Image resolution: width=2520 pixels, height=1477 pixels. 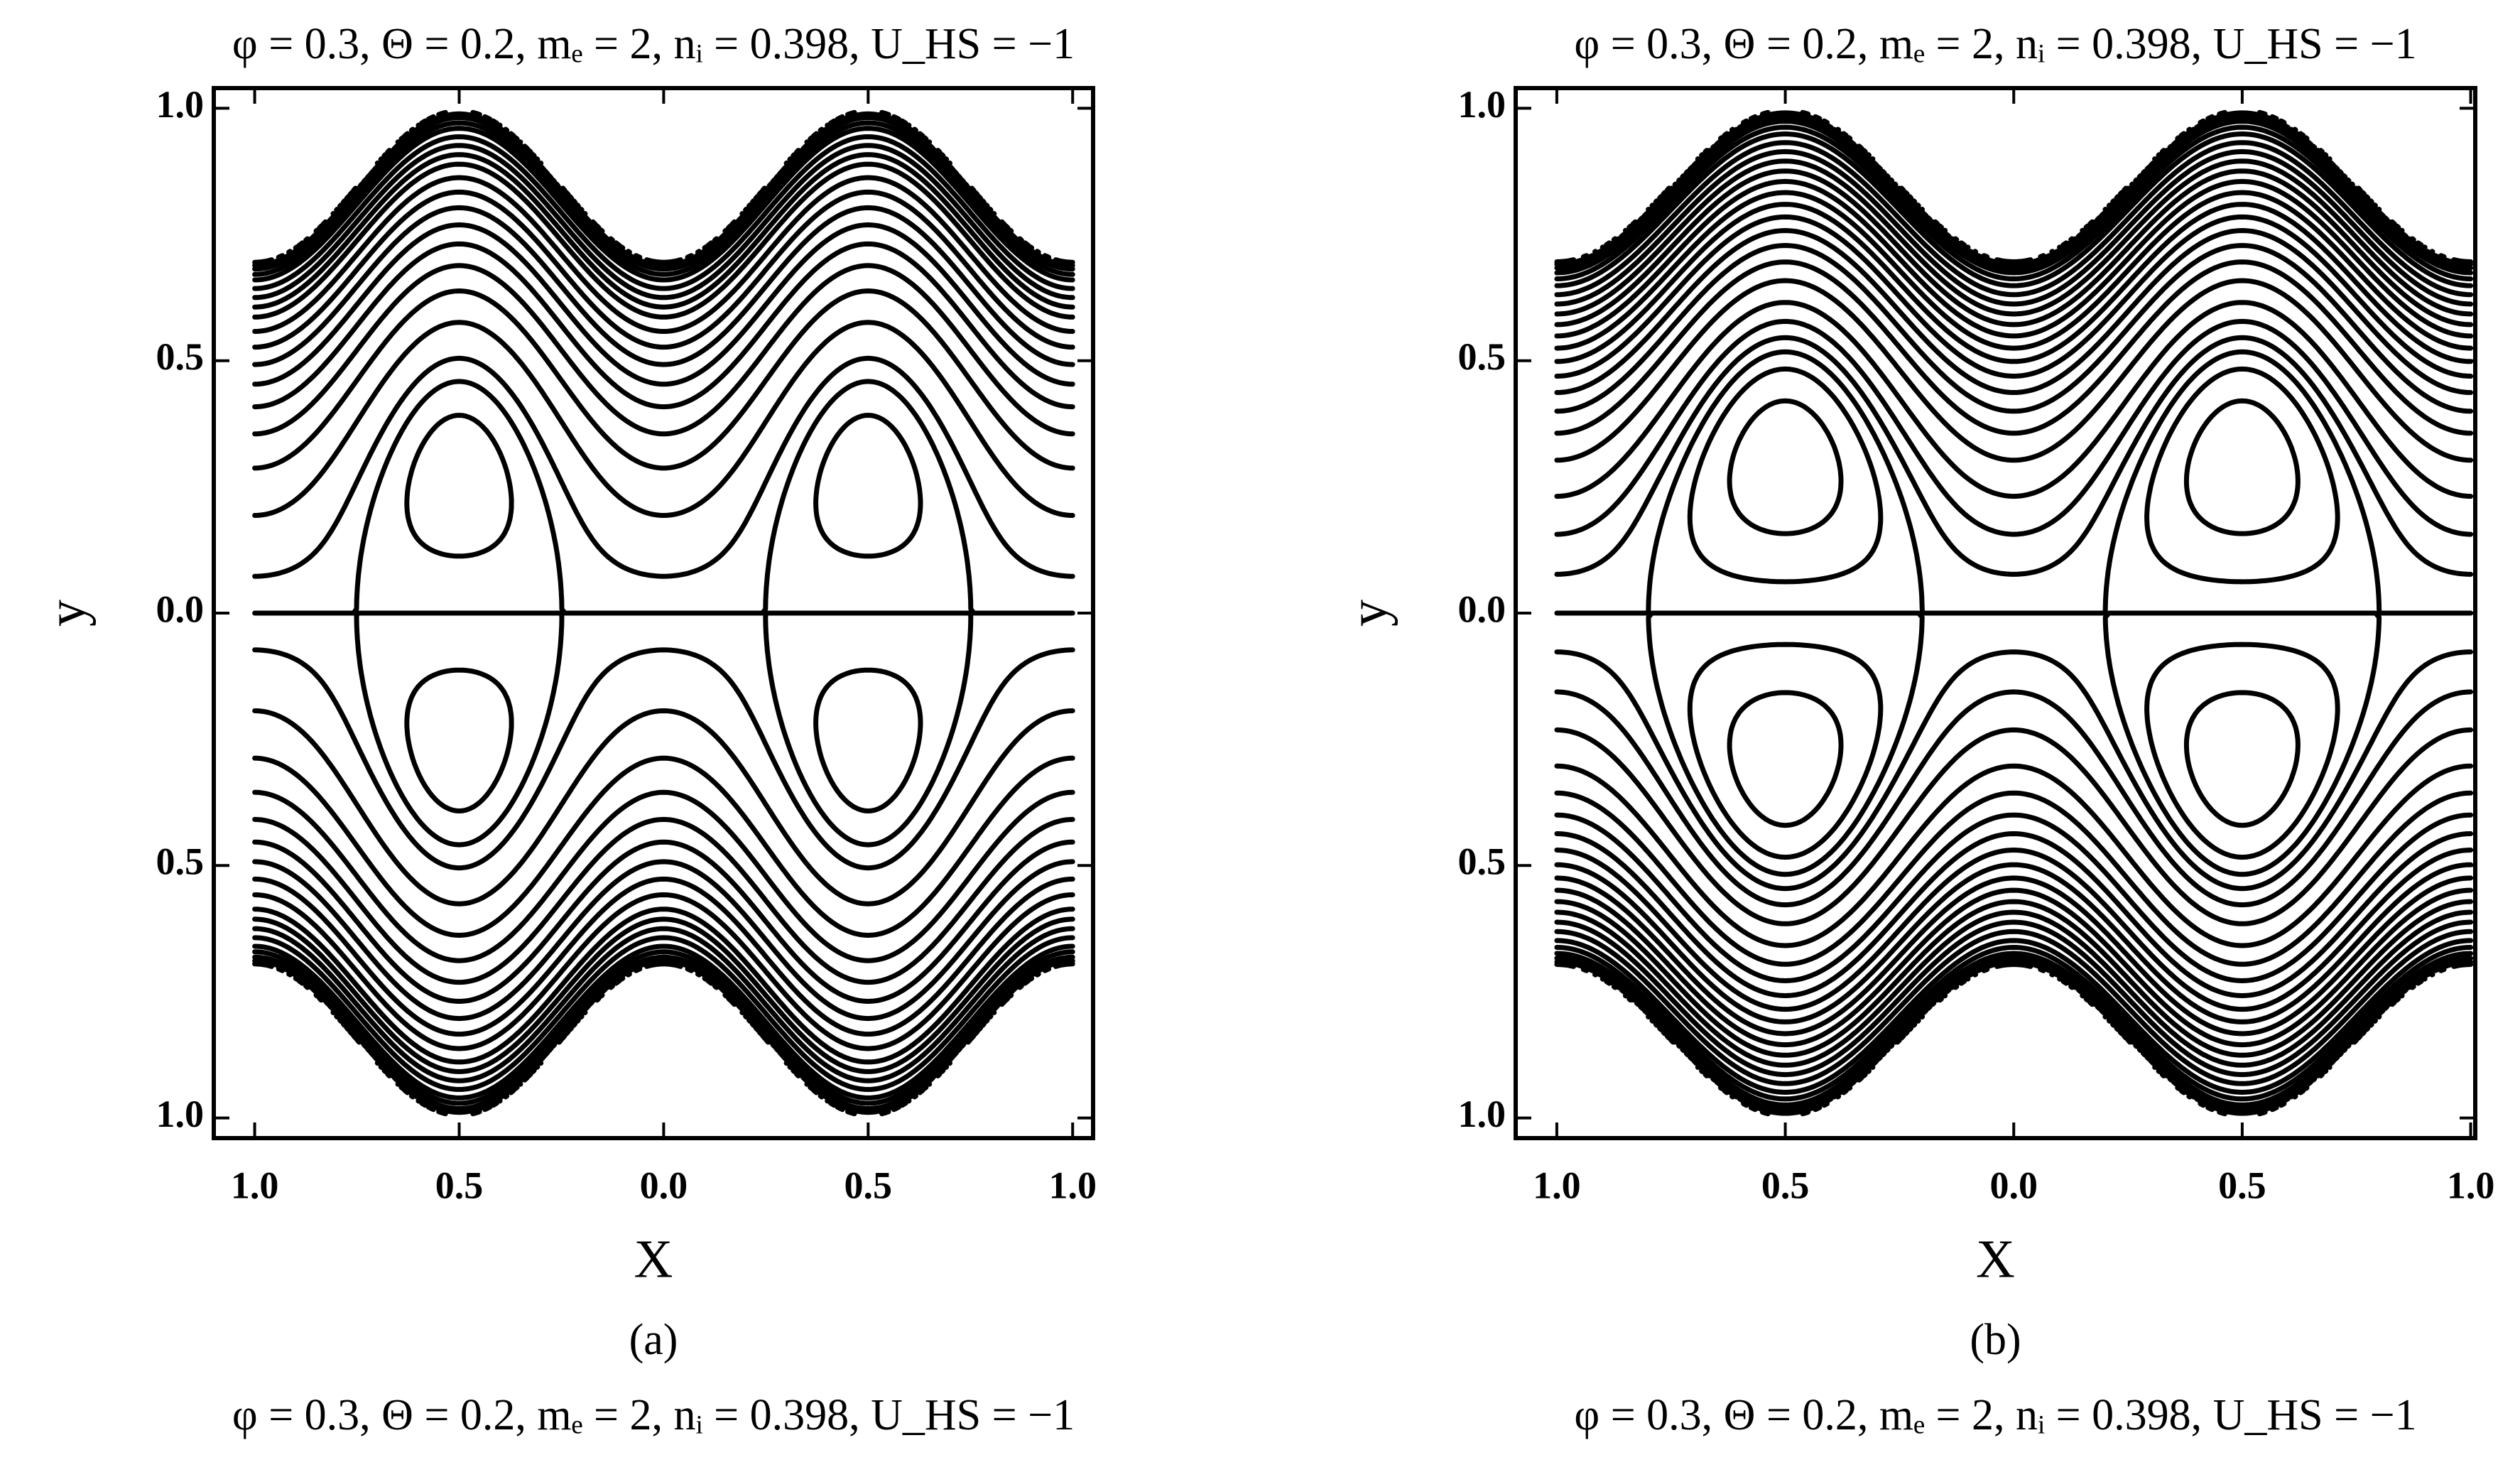 I want to click on x-axis-label: X, so click(x=654, y=1259).